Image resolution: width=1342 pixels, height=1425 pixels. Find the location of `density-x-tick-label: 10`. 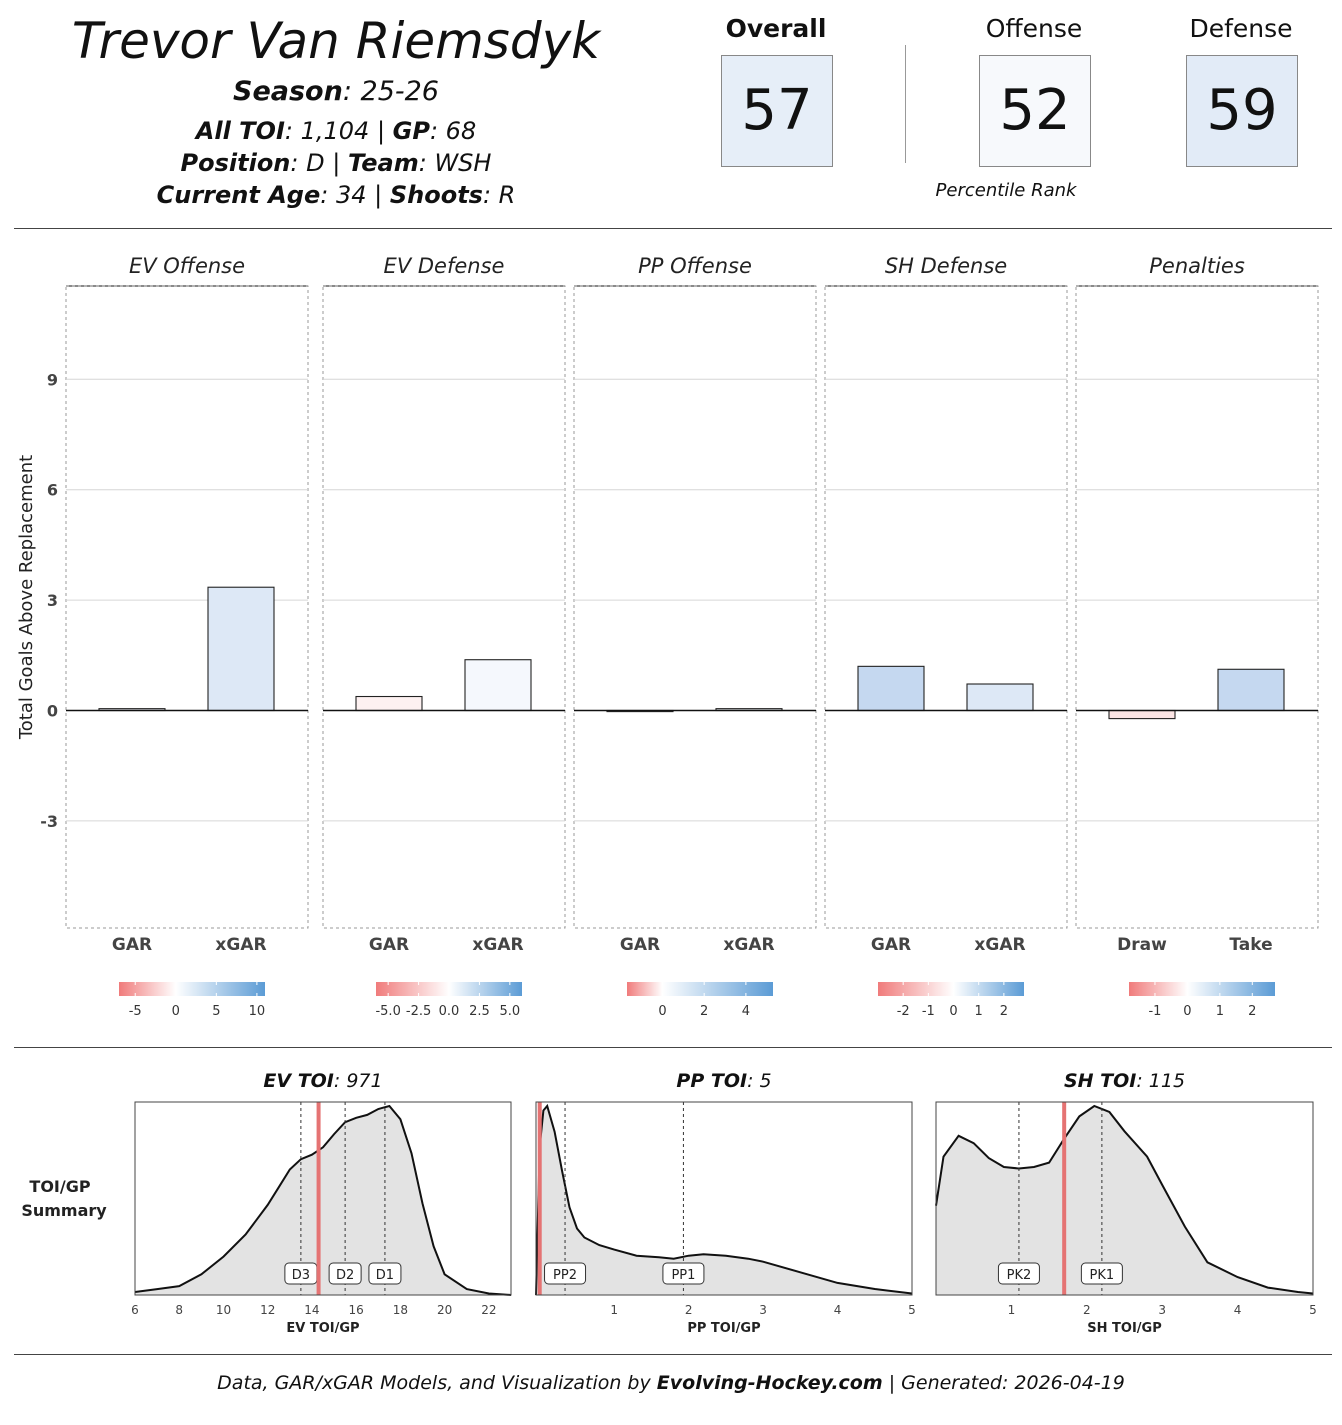

density-x-tick-label: 10 is located at coordinates (223, 1310).